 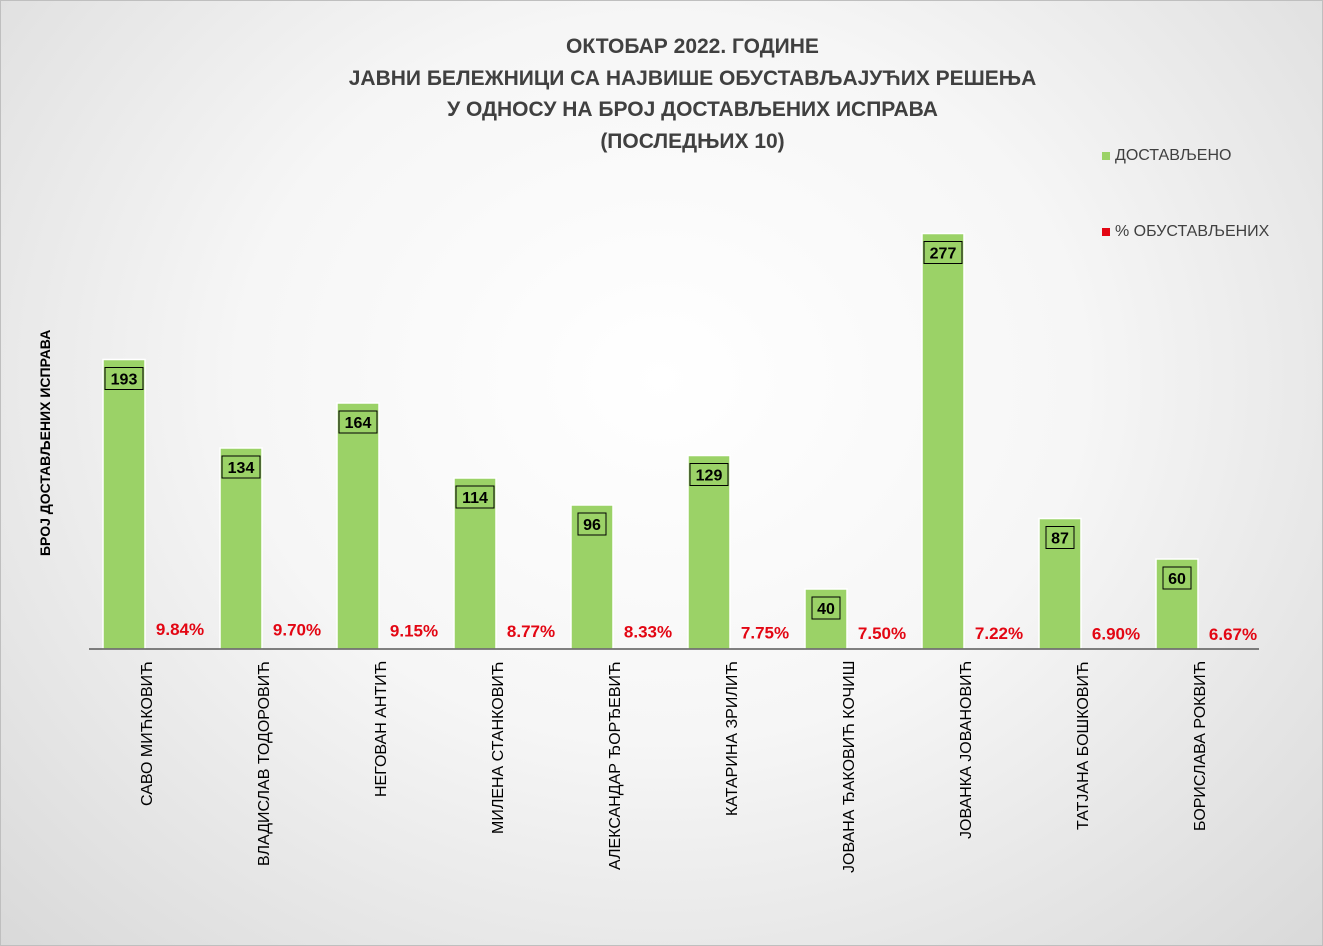 I want to click on pct-data-label: 8.33%, so click(x=648, y=632).